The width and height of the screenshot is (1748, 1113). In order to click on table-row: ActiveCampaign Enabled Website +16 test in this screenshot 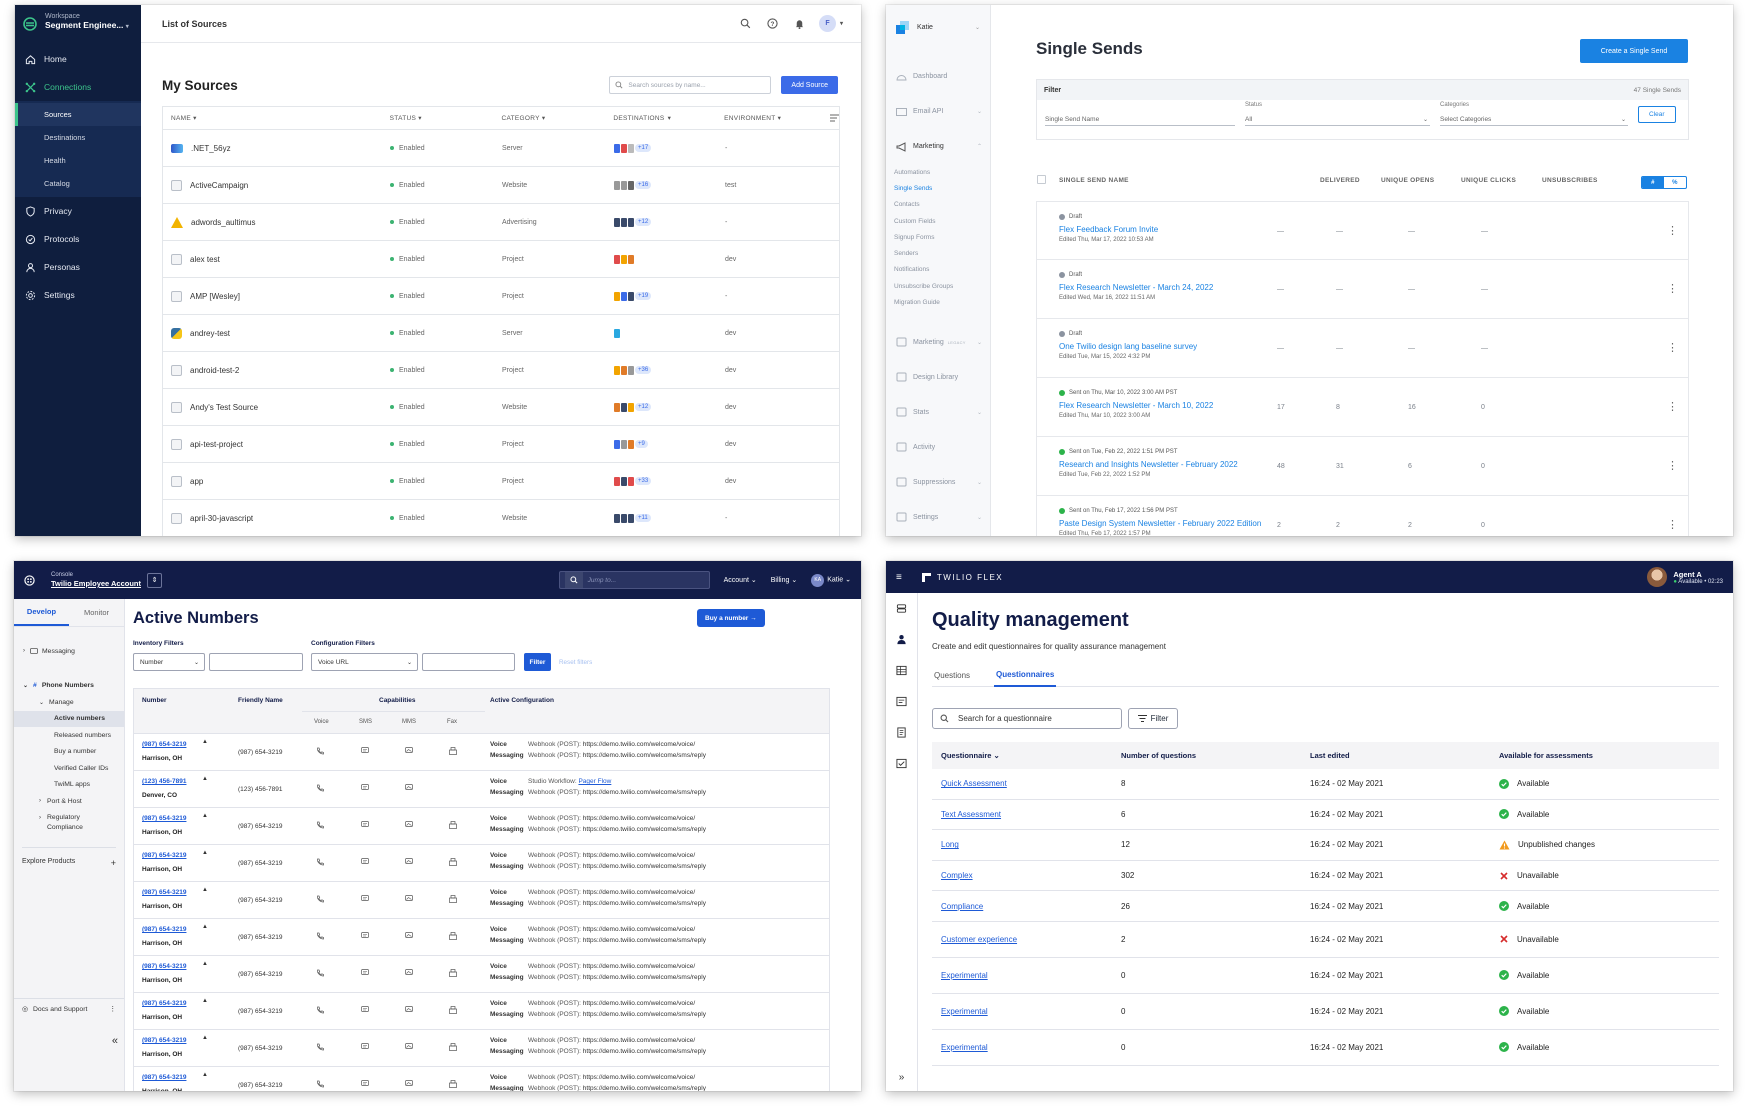, I will do `click(501, 185)`.